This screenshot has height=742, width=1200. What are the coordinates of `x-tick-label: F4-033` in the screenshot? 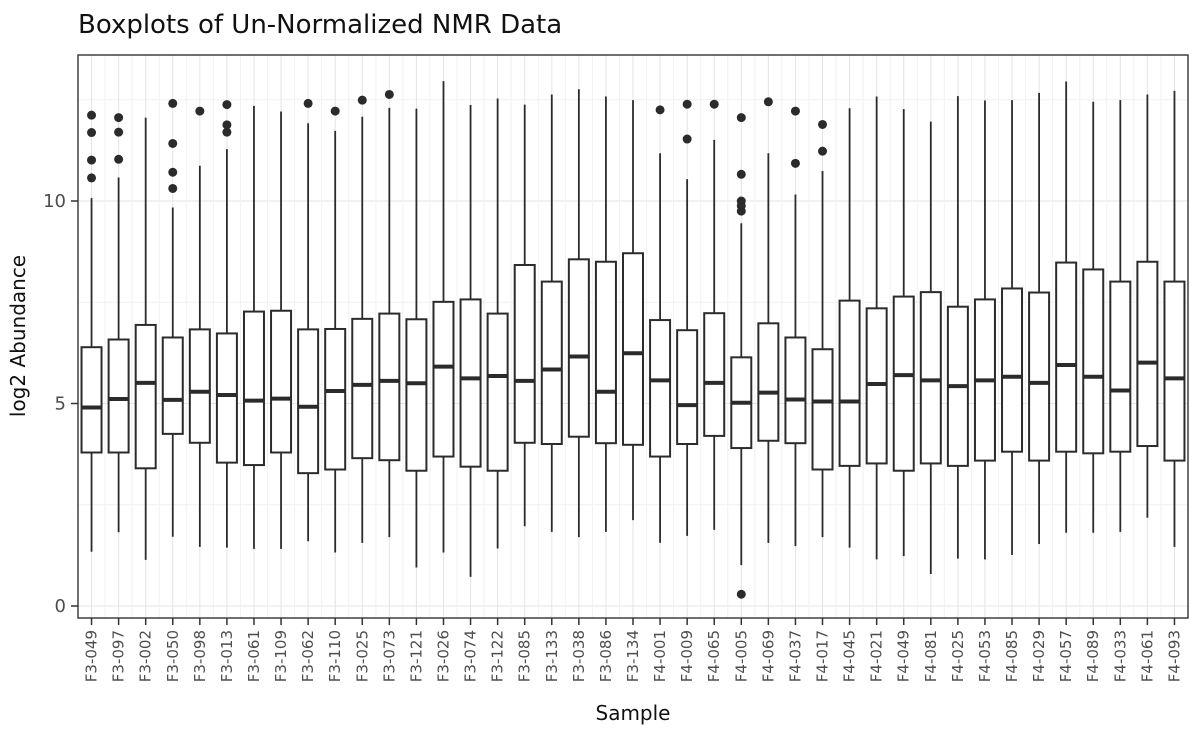 It's located at (1120, 656).